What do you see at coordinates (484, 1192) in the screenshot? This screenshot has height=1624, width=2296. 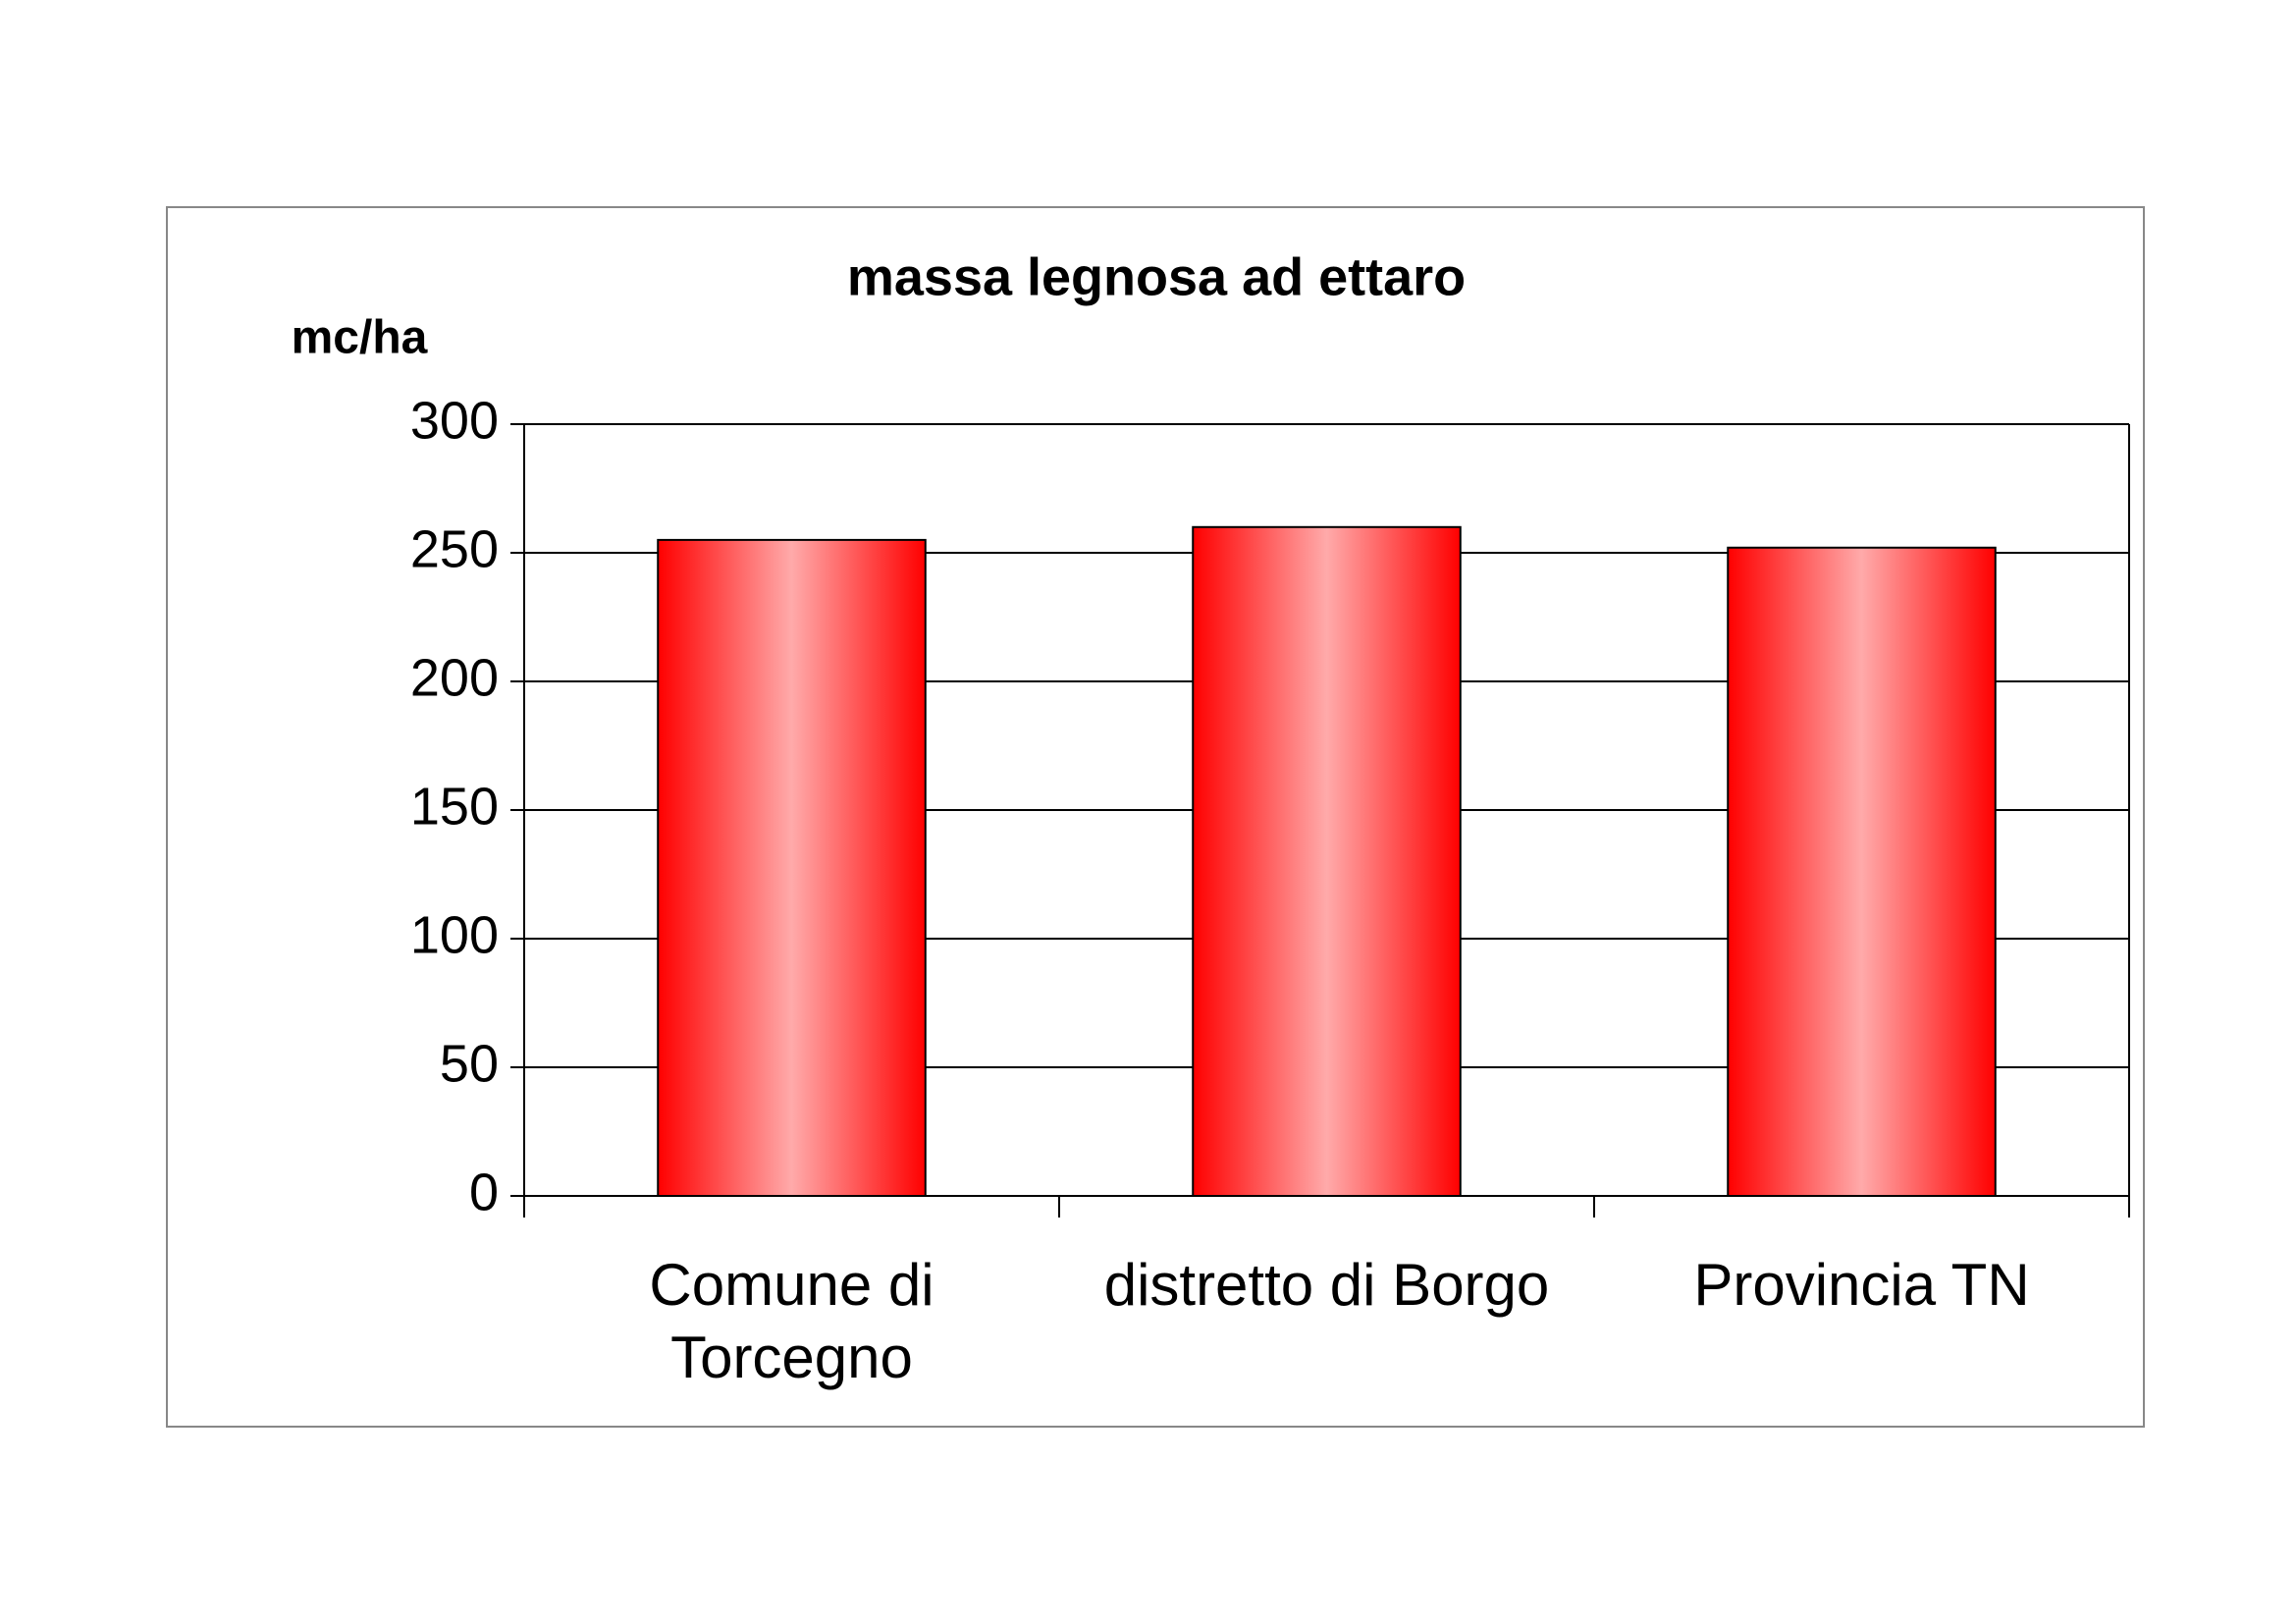 I see `y-tick-label: 0` at bounding box center [484, 1192].